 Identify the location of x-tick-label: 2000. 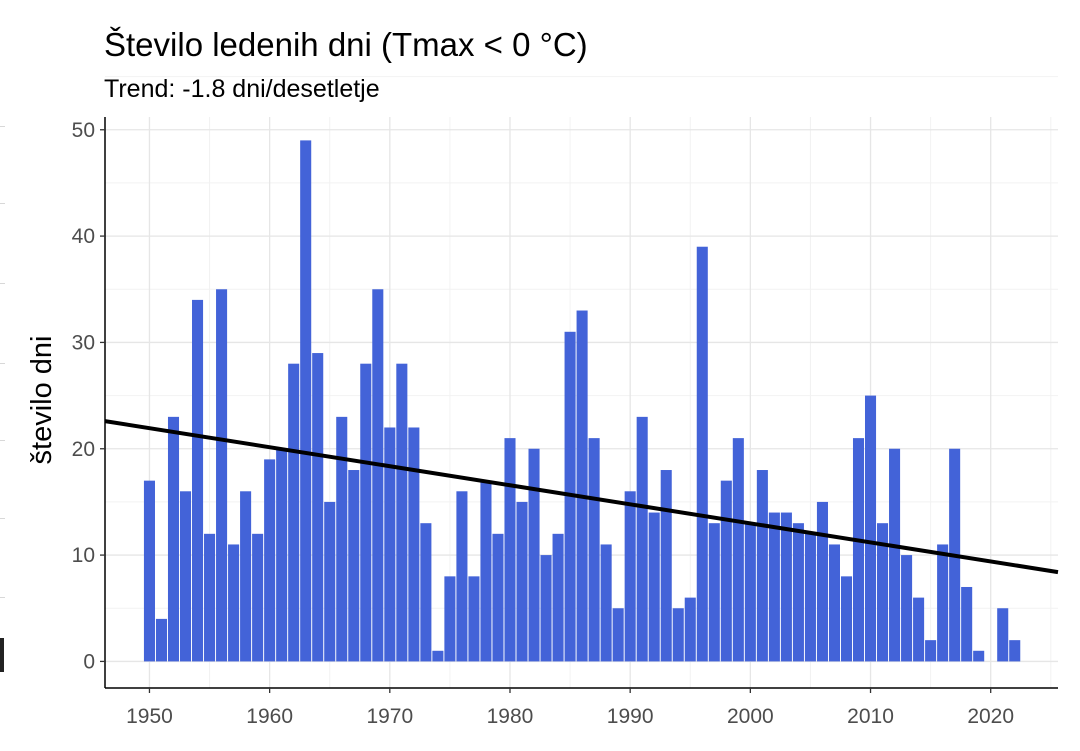
(750, 716).